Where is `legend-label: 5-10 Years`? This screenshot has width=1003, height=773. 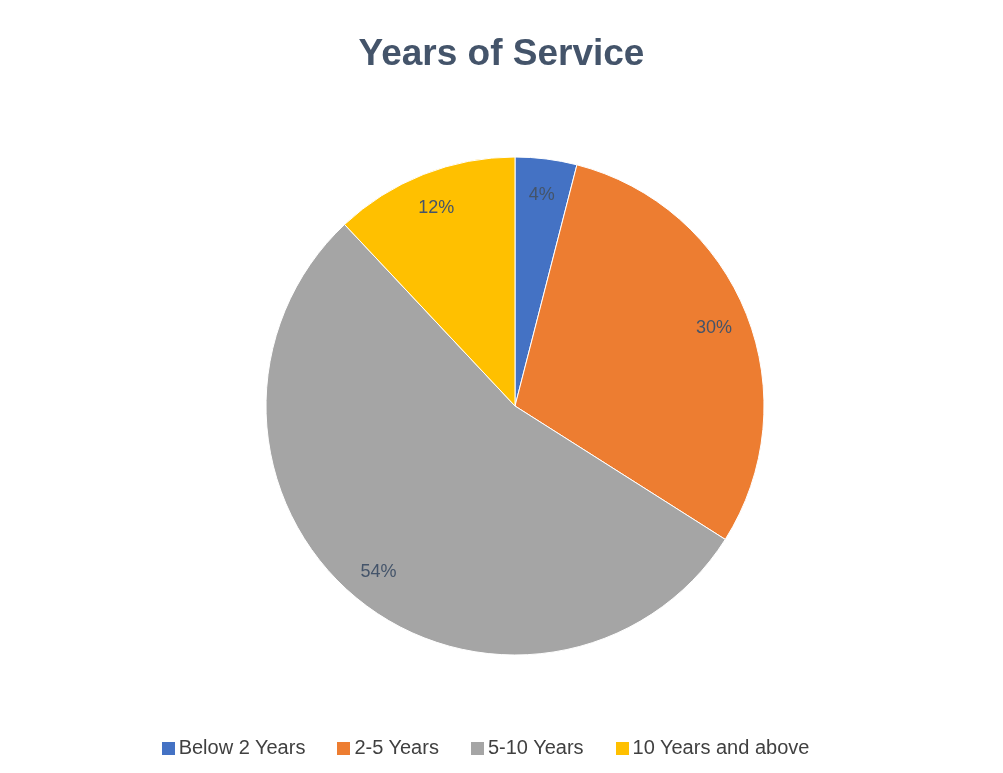
legend-label: 5-10 Years is located at coordinates (535, 747).